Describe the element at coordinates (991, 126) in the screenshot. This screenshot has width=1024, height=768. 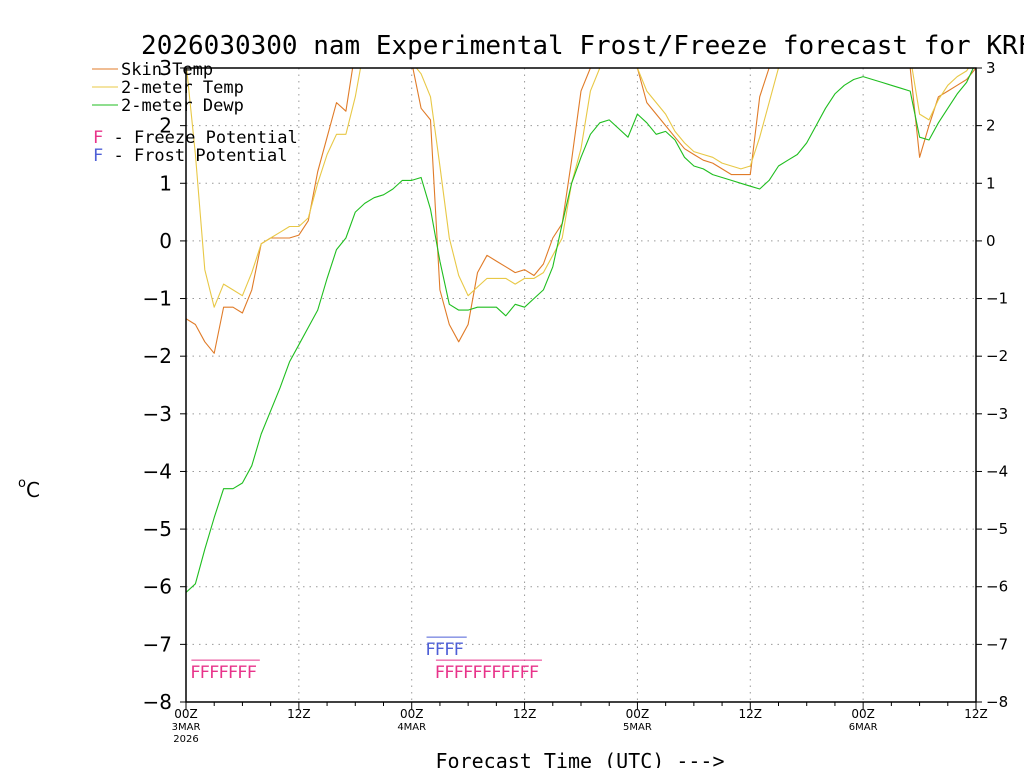
I see `y-tick-label-right: 2` at that location.